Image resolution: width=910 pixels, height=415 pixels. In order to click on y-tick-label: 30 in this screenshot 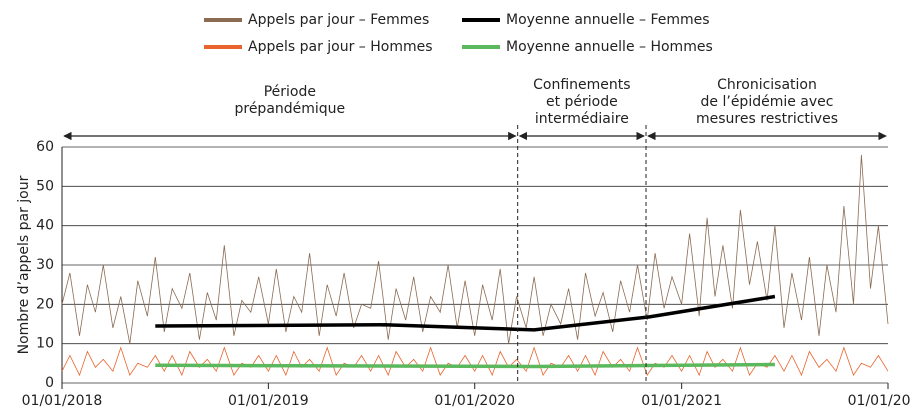, I will do `click(45, 265)`.